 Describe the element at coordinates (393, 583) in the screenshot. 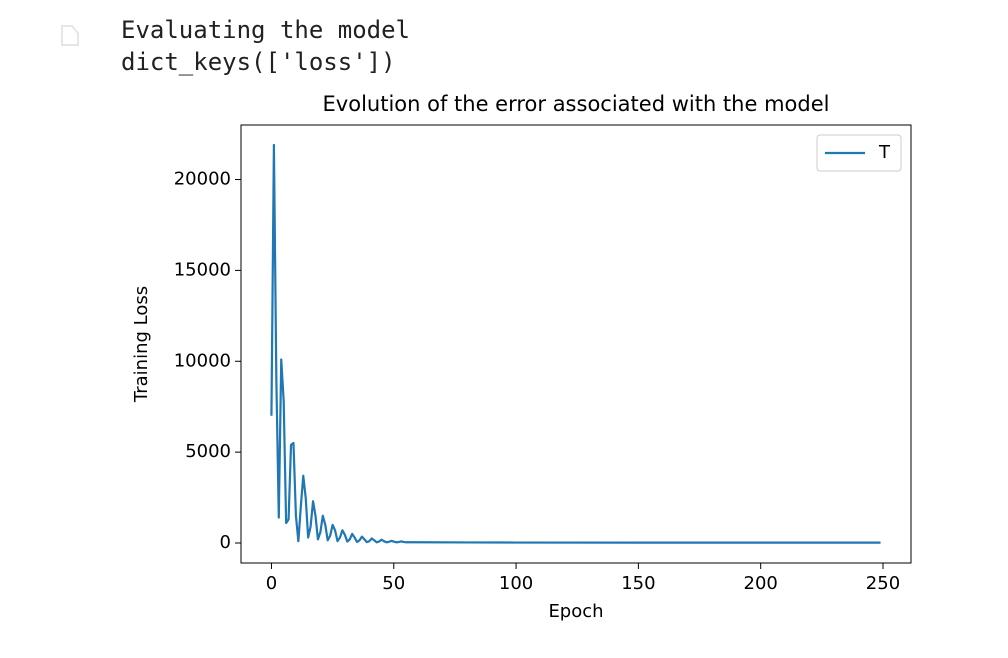

I see `x-tick-label: 50` at that location.